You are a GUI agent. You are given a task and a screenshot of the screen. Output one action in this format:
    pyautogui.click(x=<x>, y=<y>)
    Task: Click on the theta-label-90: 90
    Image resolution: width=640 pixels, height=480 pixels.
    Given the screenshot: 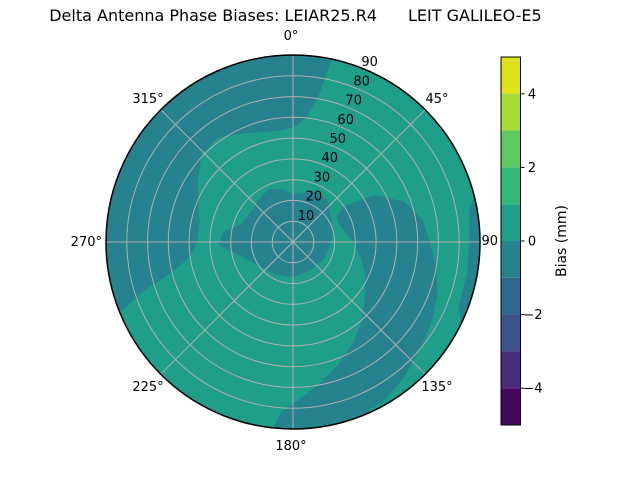 What is the action you would take?
    pyautogui.click(x=489, y=241)
    